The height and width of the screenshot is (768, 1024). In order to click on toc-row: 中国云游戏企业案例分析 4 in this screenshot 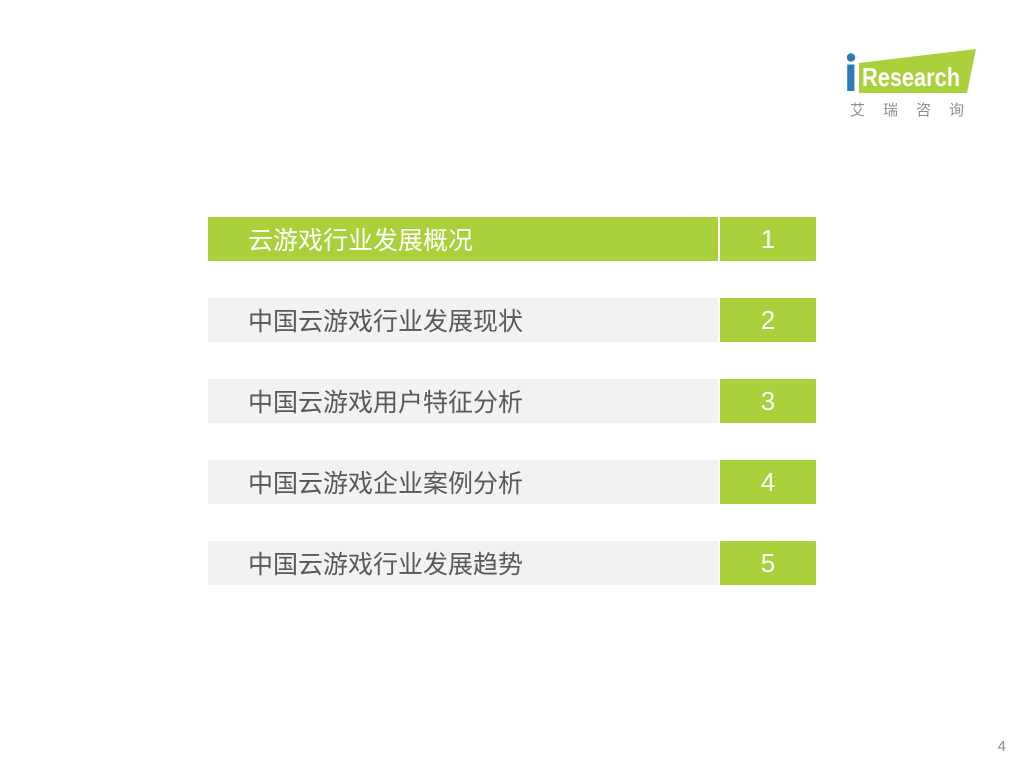, I will do `click(512, 482)`.